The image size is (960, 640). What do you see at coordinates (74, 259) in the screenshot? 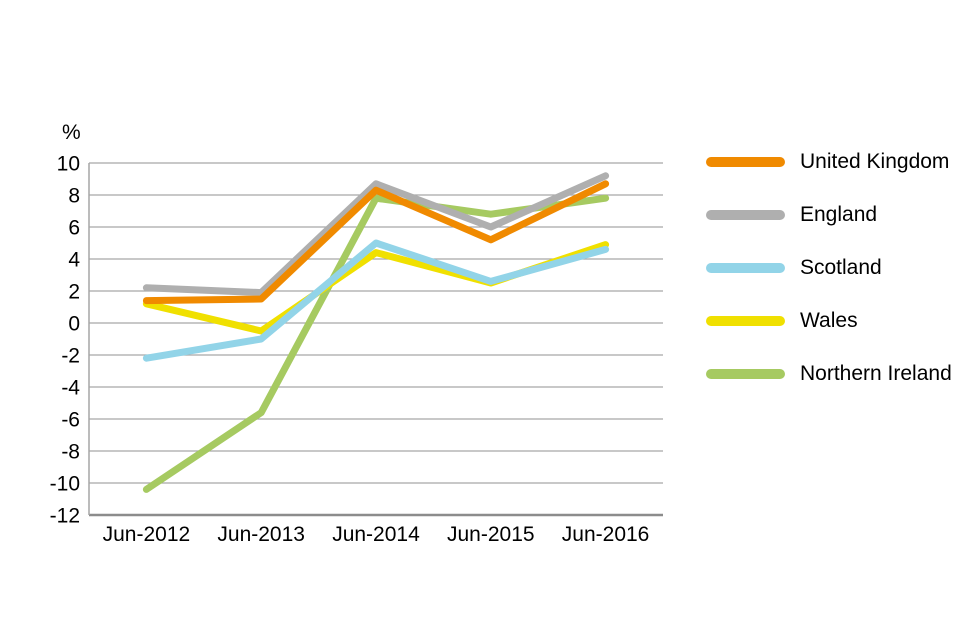
I see `y-tick-label: 4` at bounding box center [74, 259].